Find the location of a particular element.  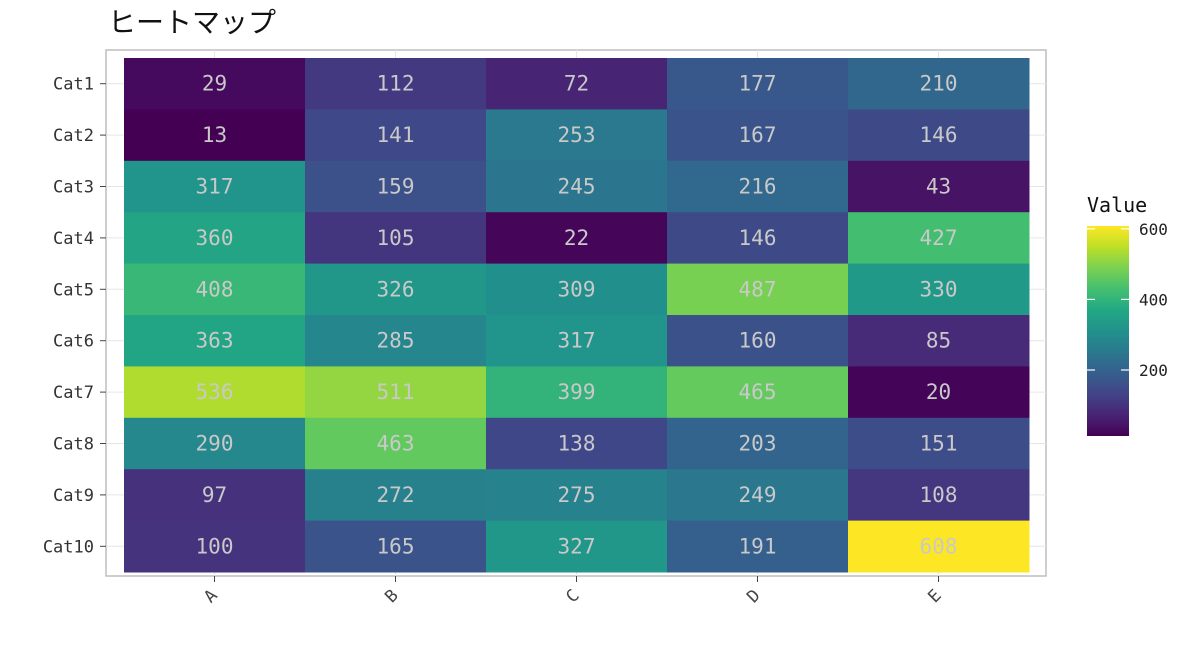

cell-value-label: 97 is located at coordinates (214, 495).